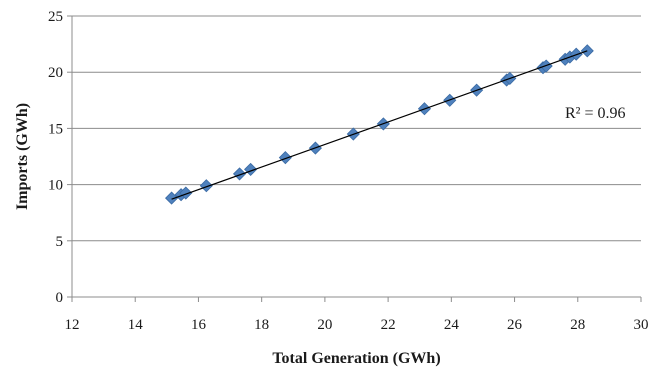 This screenshot has width=652, height=371. Describe the element at coordinates (388, 325) in the screenshot. I see `x-tick-label: 22` at that location.